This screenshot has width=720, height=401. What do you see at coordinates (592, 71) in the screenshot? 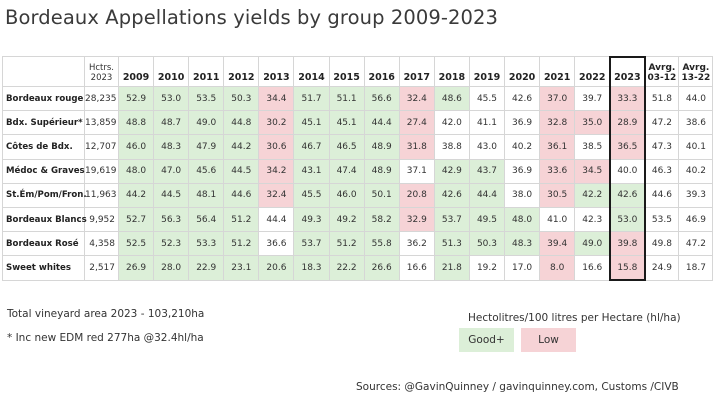
I see `header-year: 2022` at bounding box center [592, 71].